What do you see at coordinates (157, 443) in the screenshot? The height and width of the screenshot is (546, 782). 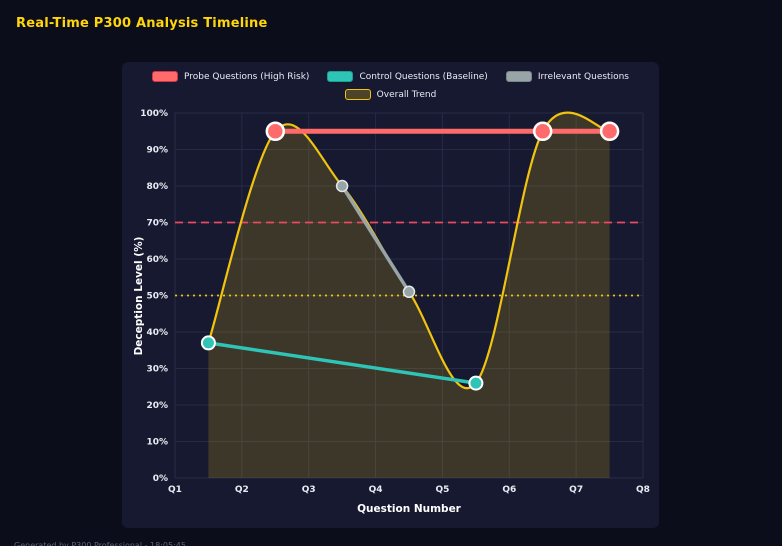 I see `svg-text: 10%` at bounding box center [157, 443].